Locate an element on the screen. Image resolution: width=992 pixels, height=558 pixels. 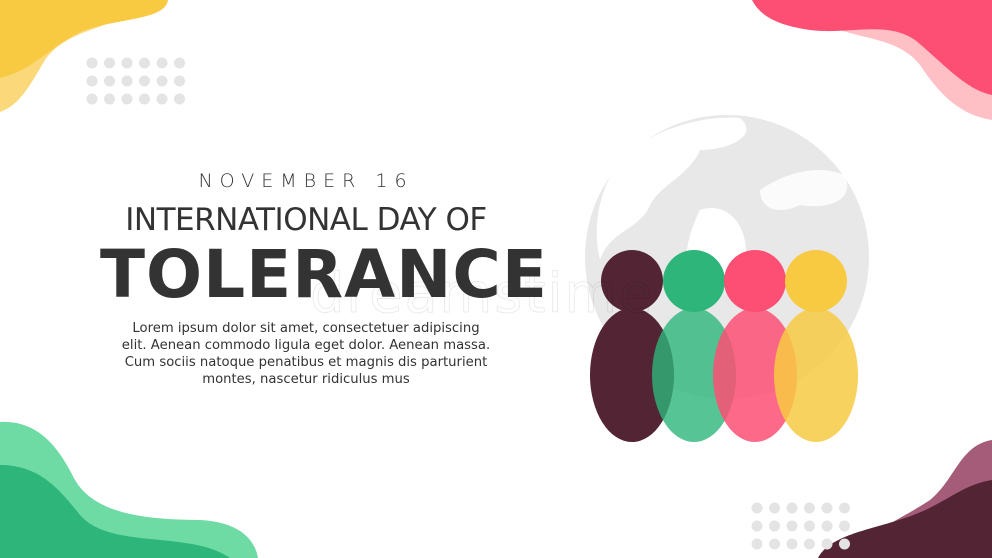
poster-subtitle: INTERNATIONAL DAY OF is located at coordinates (306, 220).